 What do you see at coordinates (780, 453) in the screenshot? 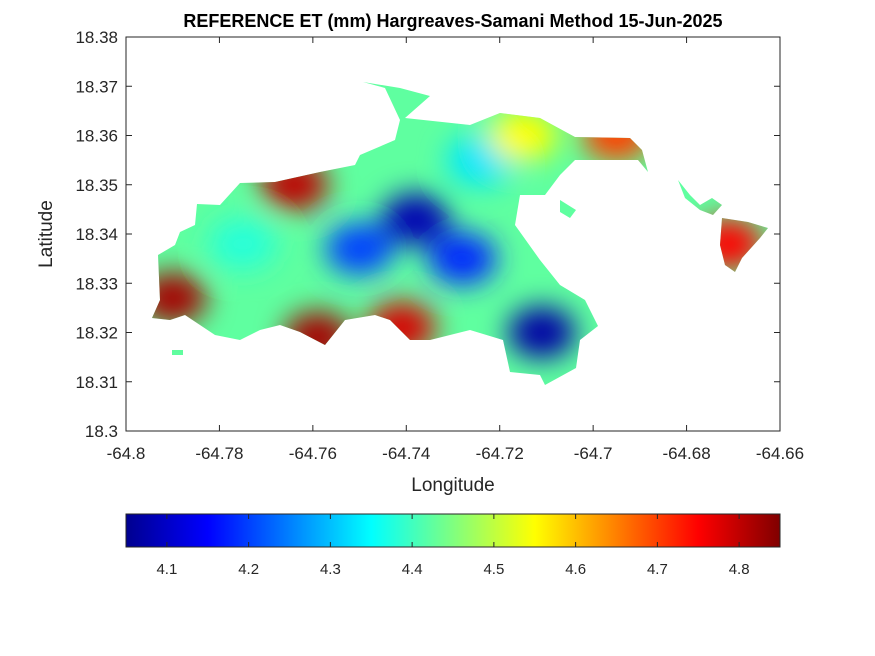
I see `x-tick-label: -64.66` at bounding box center [780, 453].